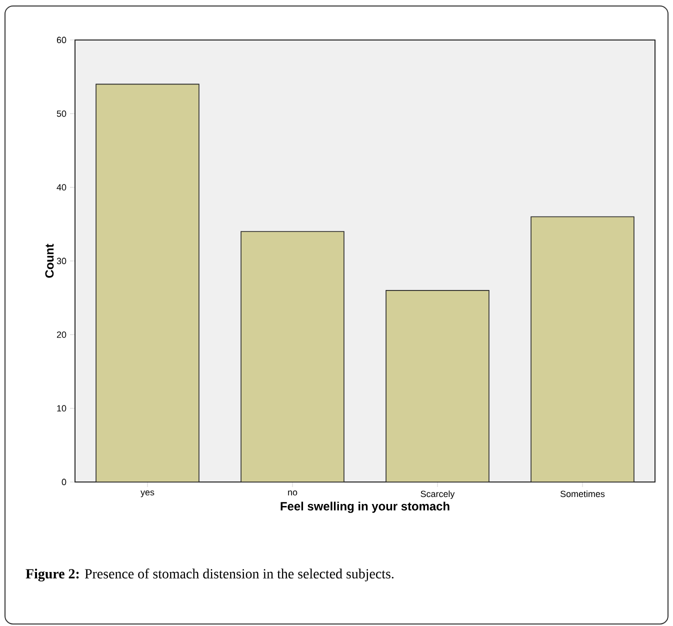 The width and height of the screenshot is (673, 626). I want to click on x-tick-label: Scarcely, so click(437, 494).